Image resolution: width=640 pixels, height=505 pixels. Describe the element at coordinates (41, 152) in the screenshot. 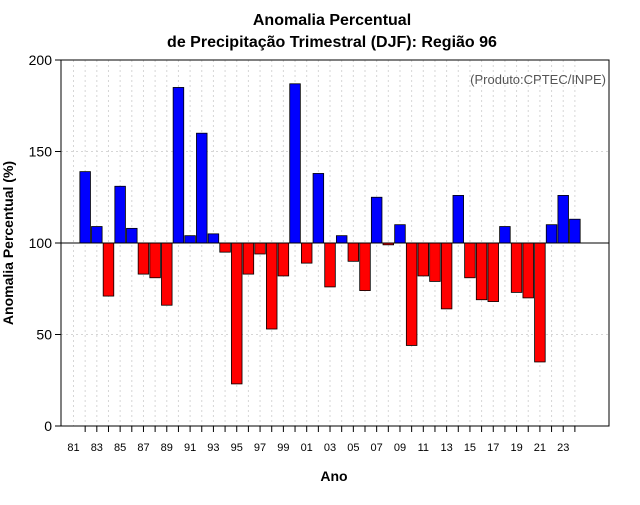

I see `y-tick-label: 150` at that location.